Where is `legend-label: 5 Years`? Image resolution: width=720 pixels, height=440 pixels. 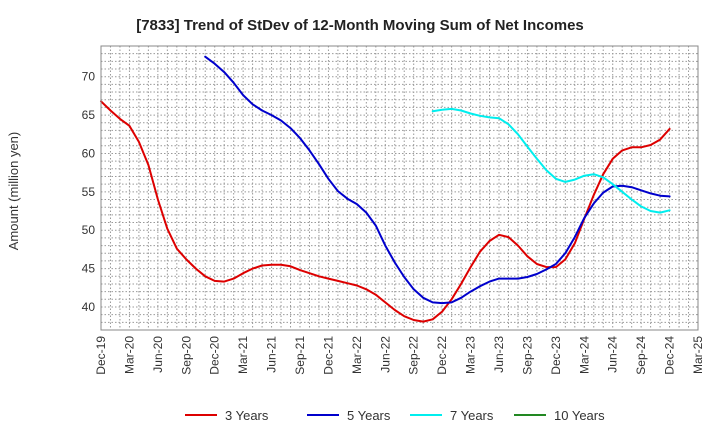 legend-label: 5 Years is located at coordinates (369, 415).